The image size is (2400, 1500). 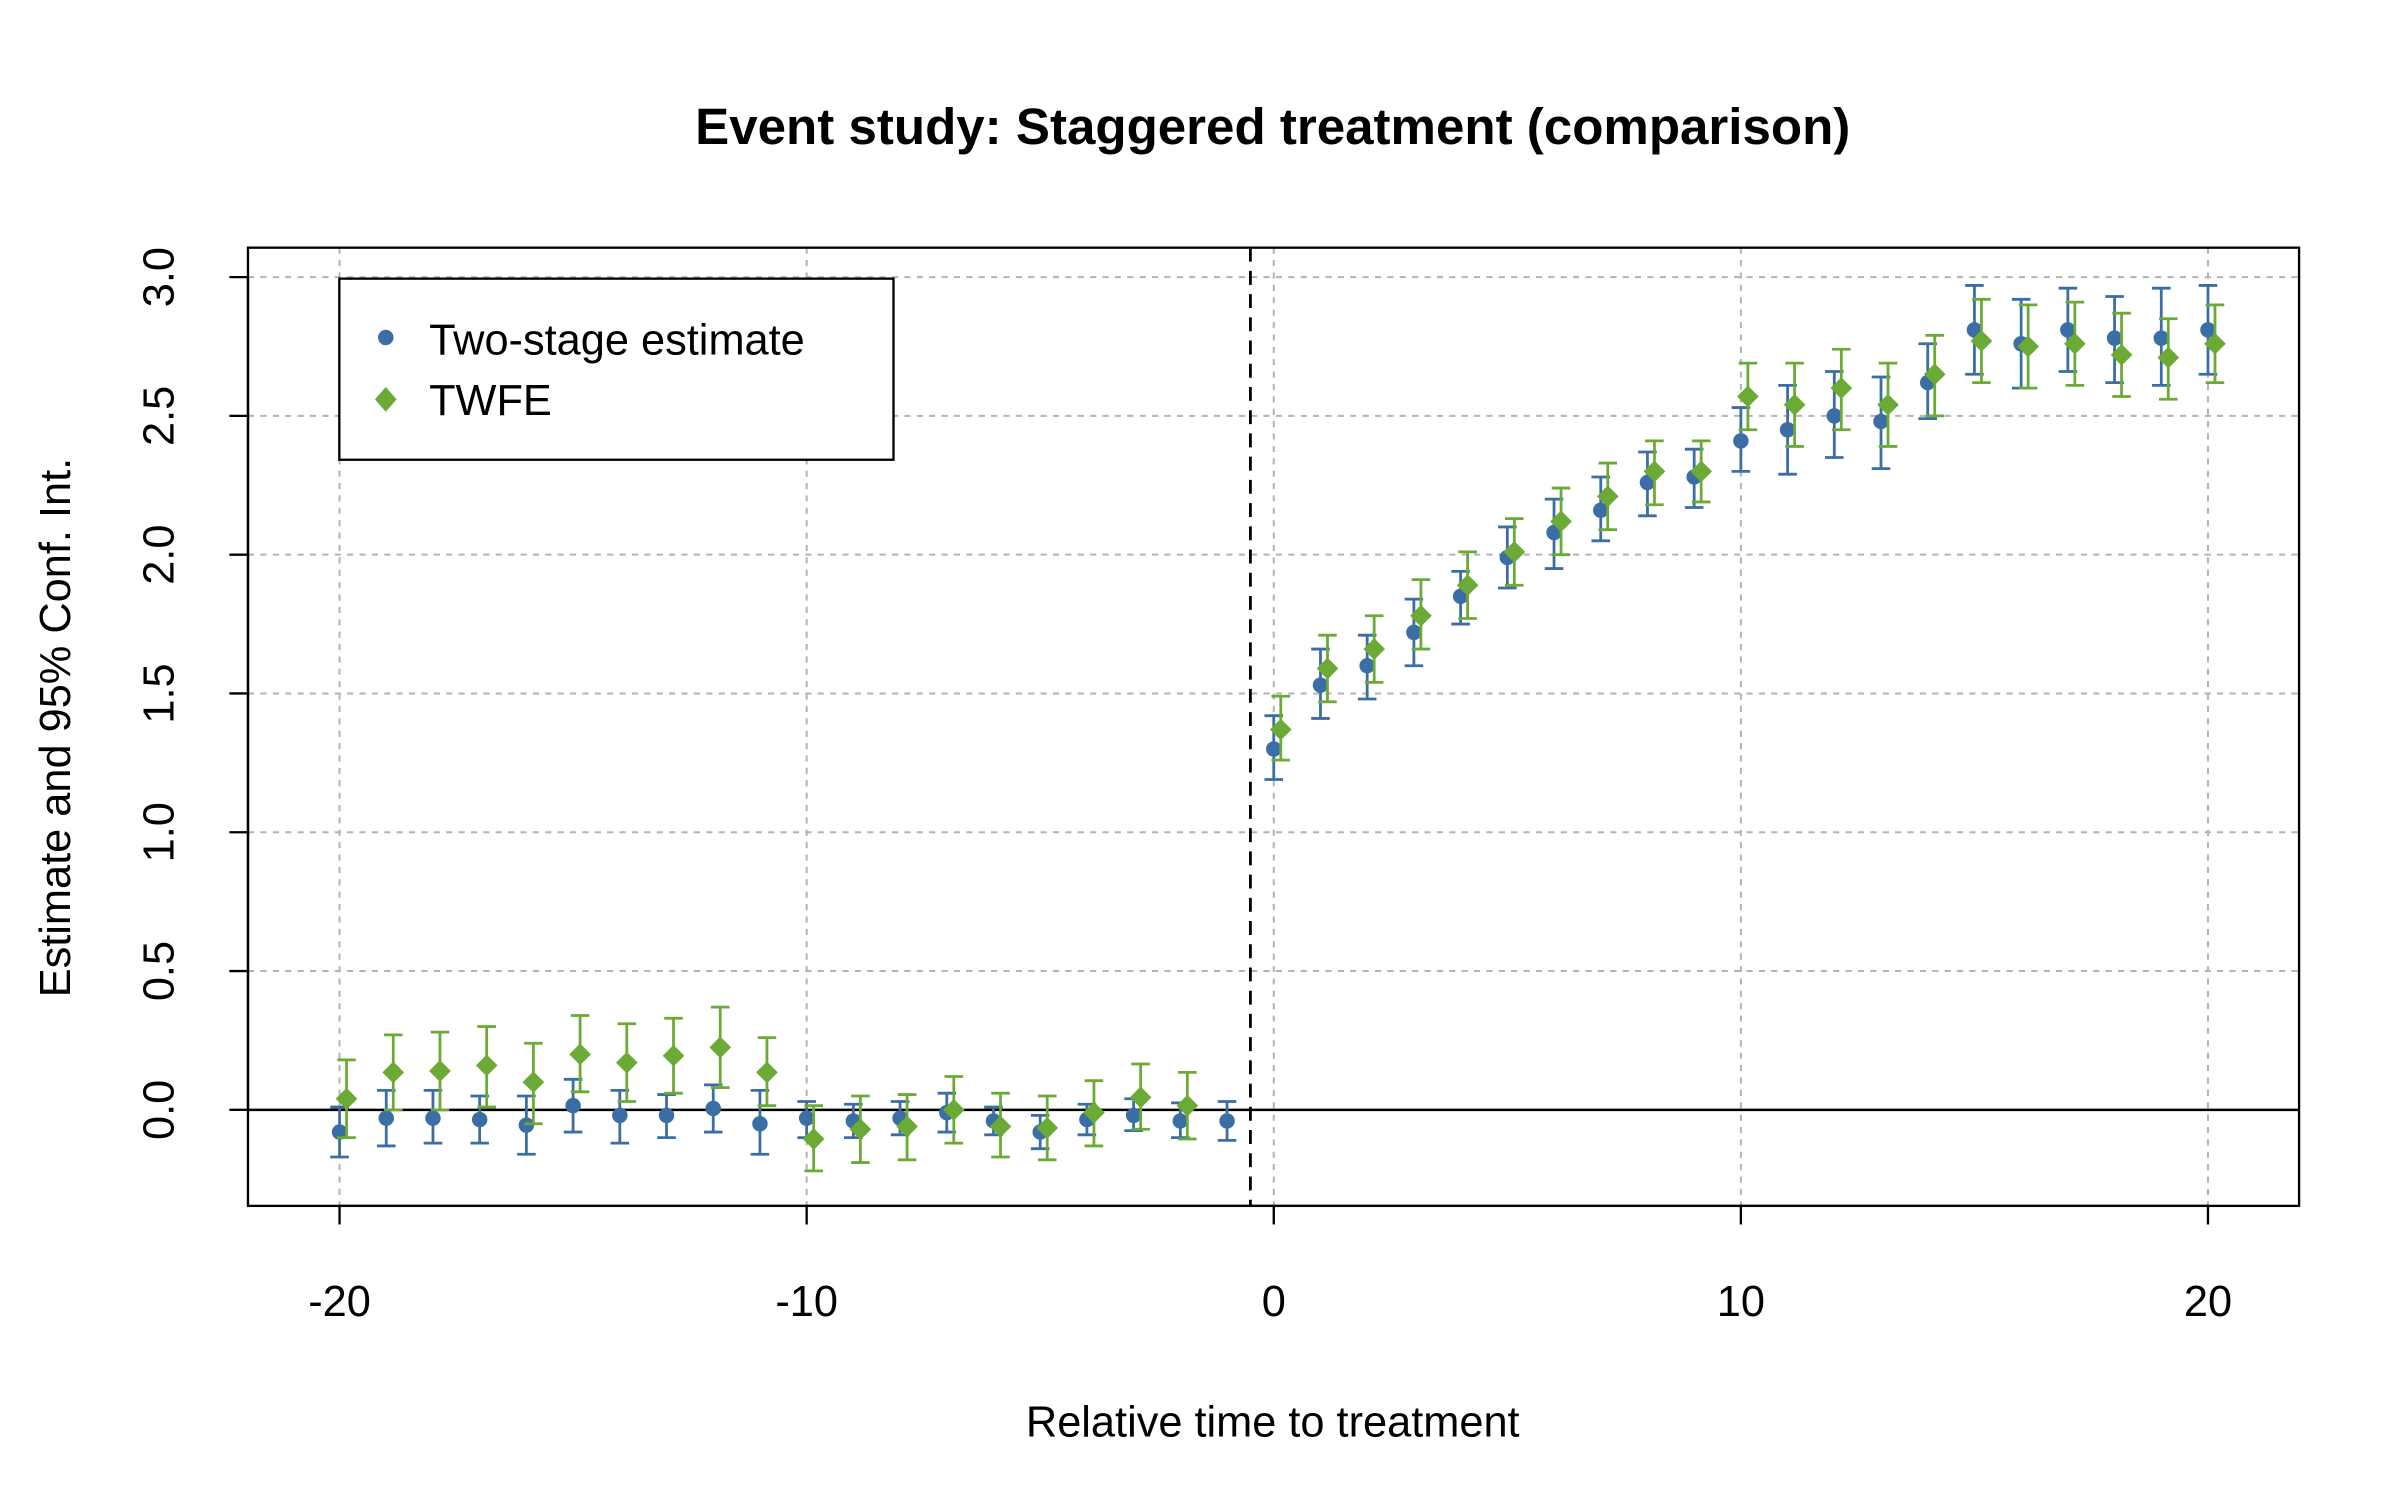 What do you see at coordinates (160, 971) in the screenshot?
I see `y-tick-label: 0.5` at bounding box center [160, 971].